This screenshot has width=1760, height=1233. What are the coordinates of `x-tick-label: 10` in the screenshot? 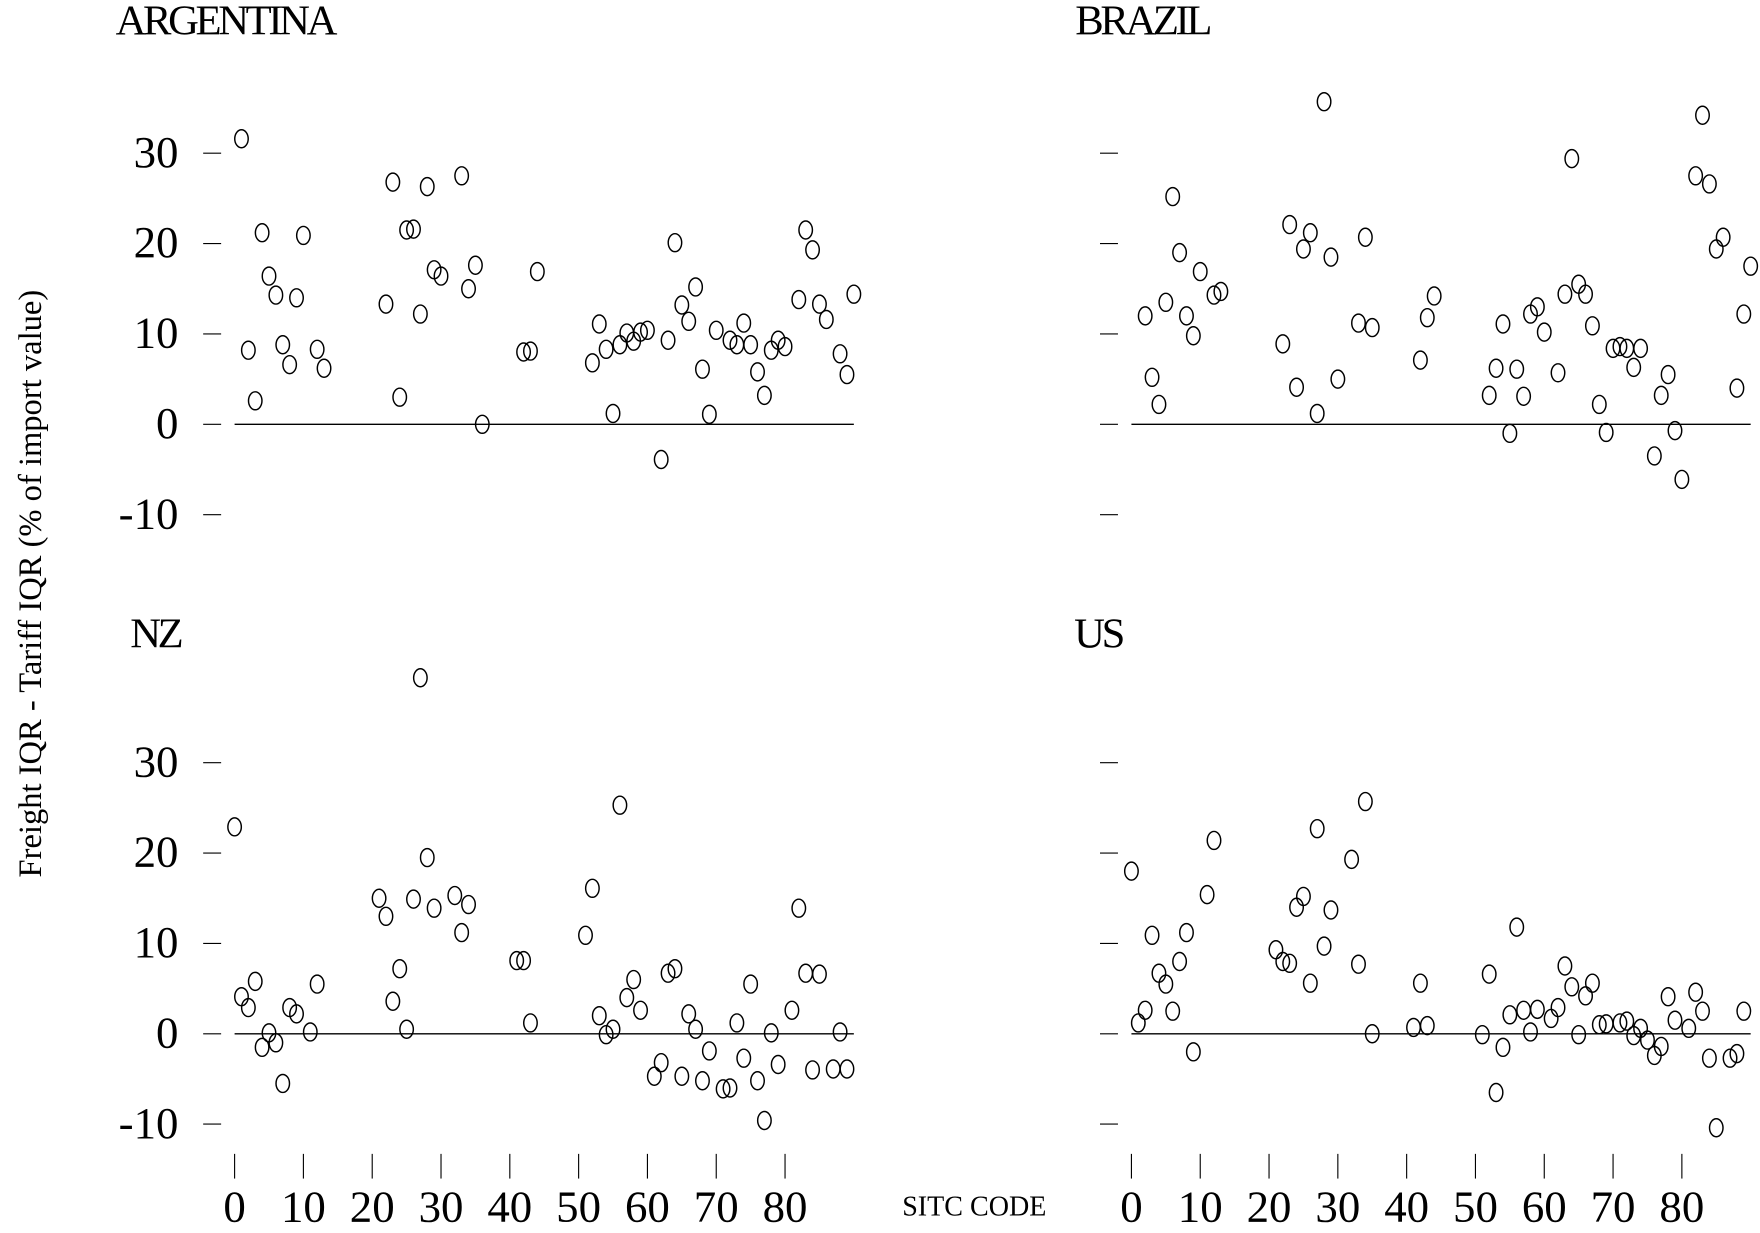 It's located at (303, 1206).